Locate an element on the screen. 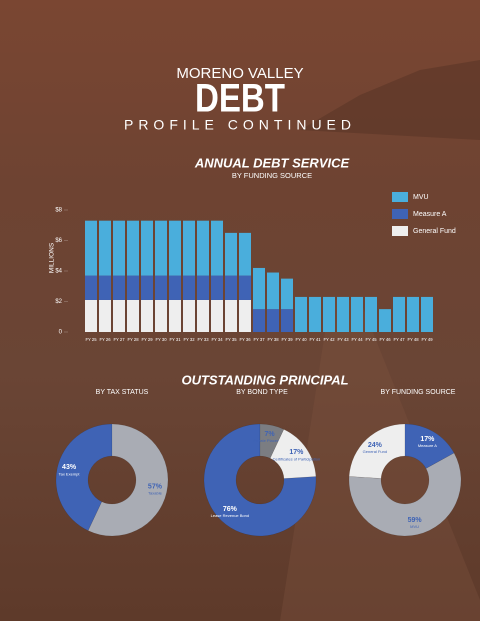  pie-category-label: Private Placement is located at coordinates (269, 440).